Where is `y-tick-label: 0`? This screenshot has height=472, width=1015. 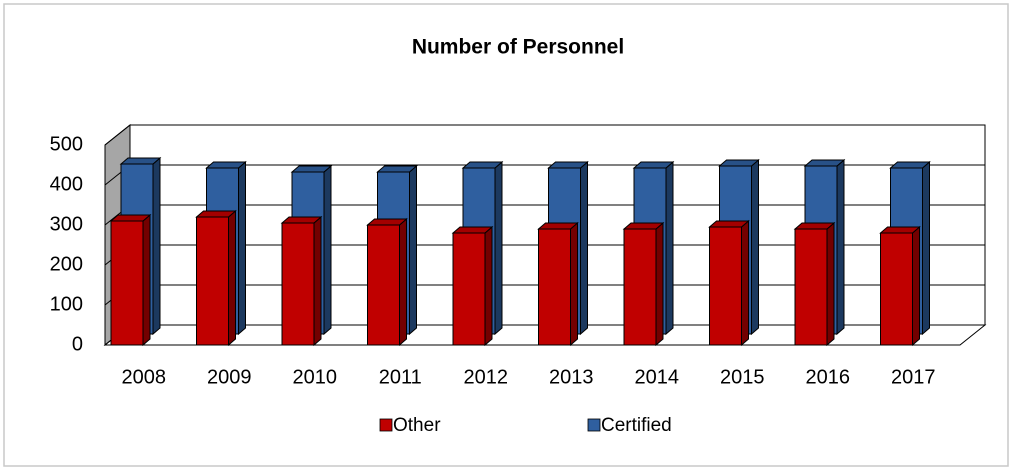 y-tick-label: 0 is located at coordinates (77, 344).